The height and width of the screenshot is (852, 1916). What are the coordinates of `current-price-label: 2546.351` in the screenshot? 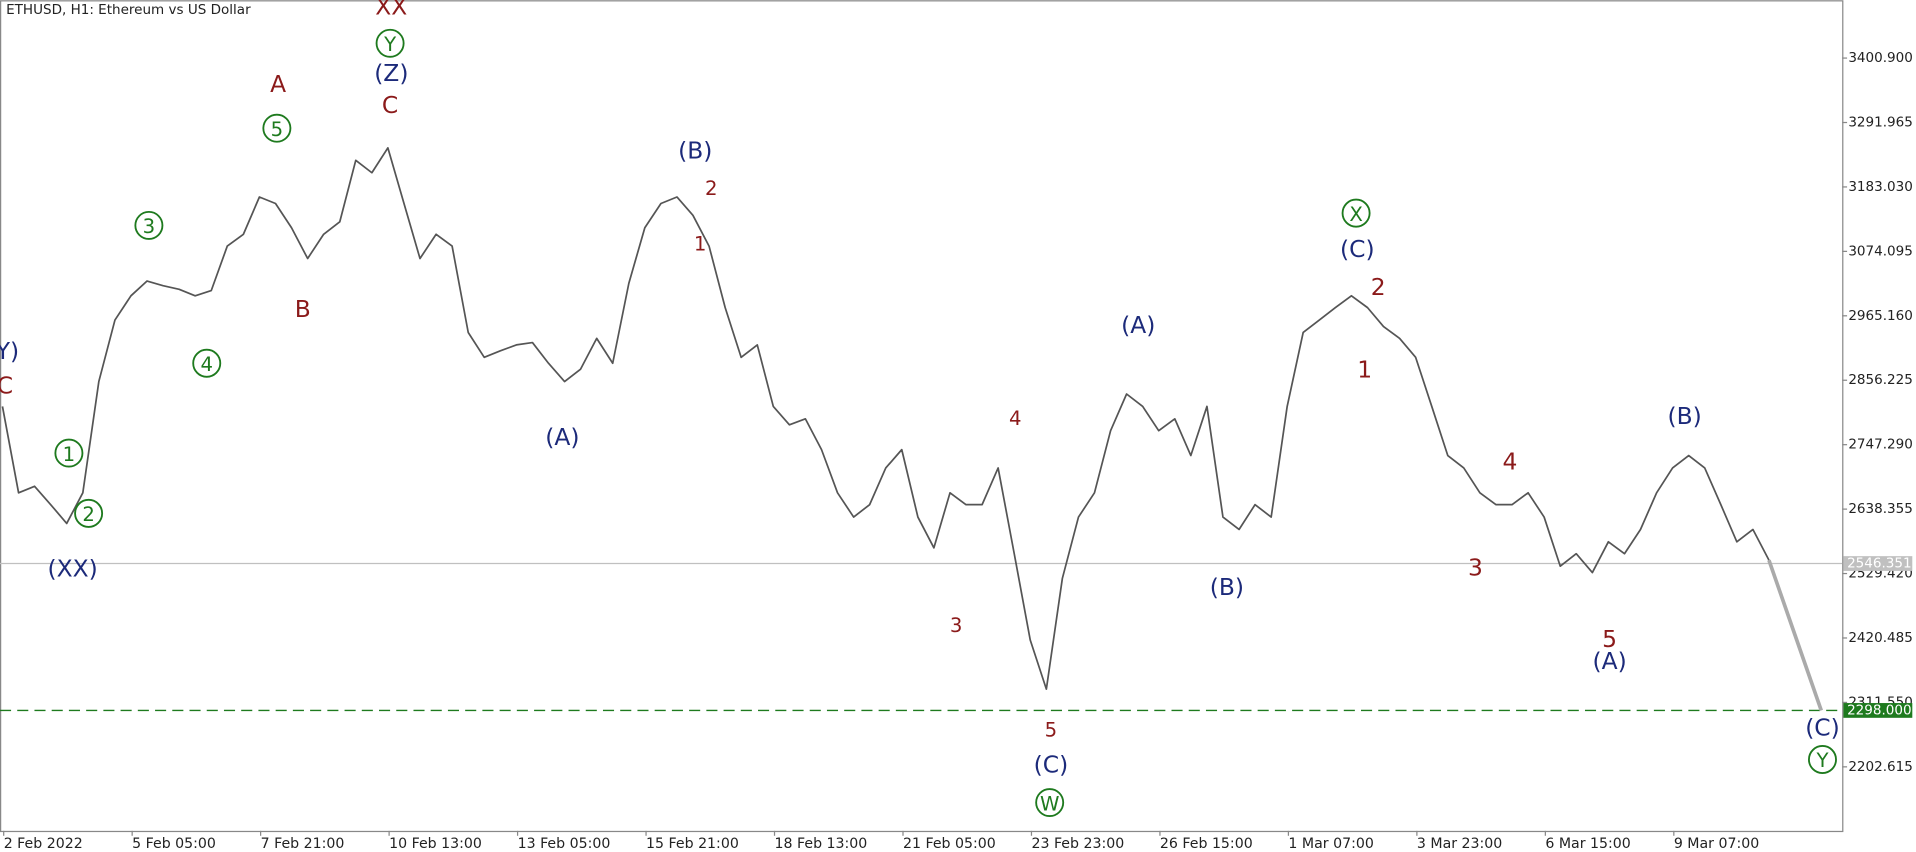 It's located at (1879, 564).